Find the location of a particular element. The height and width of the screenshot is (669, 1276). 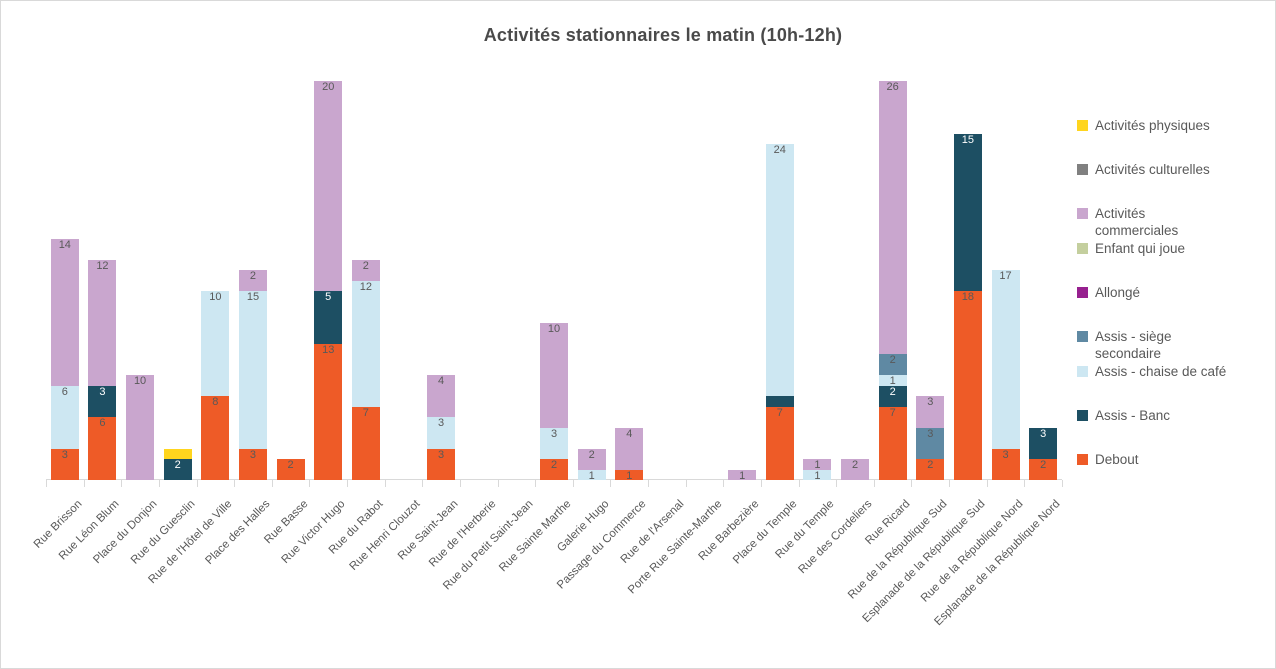

category-label: Rue de l'Herberie is located at coordinates (462, 534).